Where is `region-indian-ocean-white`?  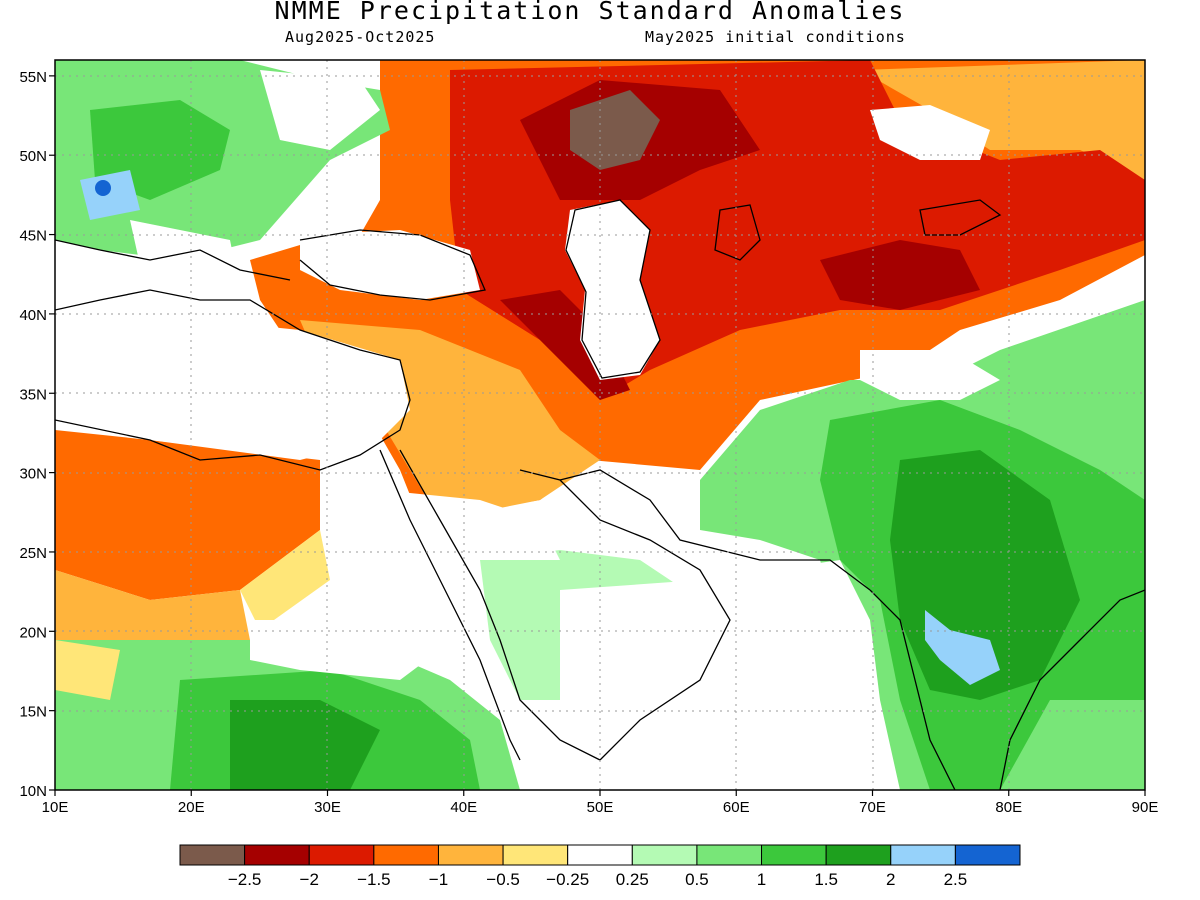 region-indian-ocean-white is located at coordinates (730, 675).